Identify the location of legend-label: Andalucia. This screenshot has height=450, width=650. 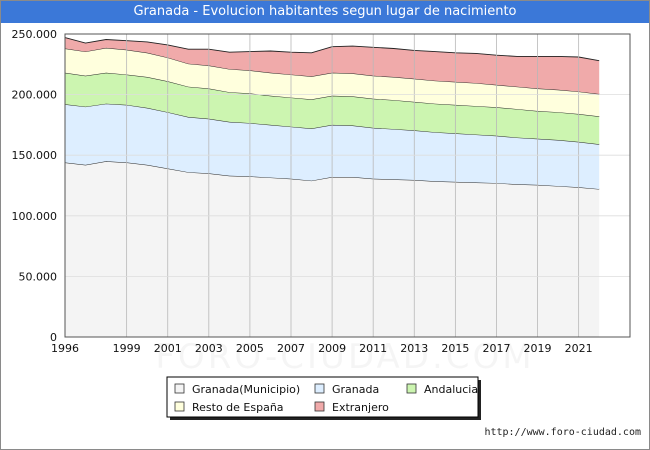
(451, 389).